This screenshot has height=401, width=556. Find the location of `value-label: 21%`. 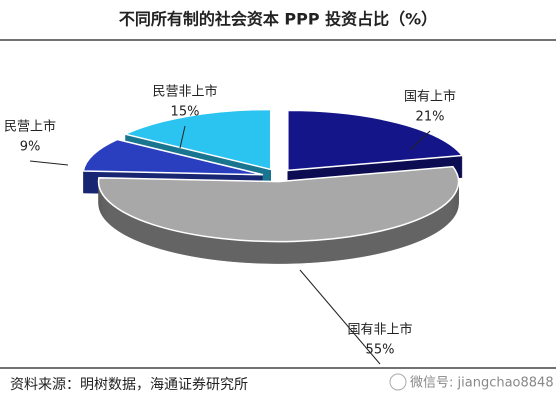

value-label: 21% is located at coordinates (430, 117).